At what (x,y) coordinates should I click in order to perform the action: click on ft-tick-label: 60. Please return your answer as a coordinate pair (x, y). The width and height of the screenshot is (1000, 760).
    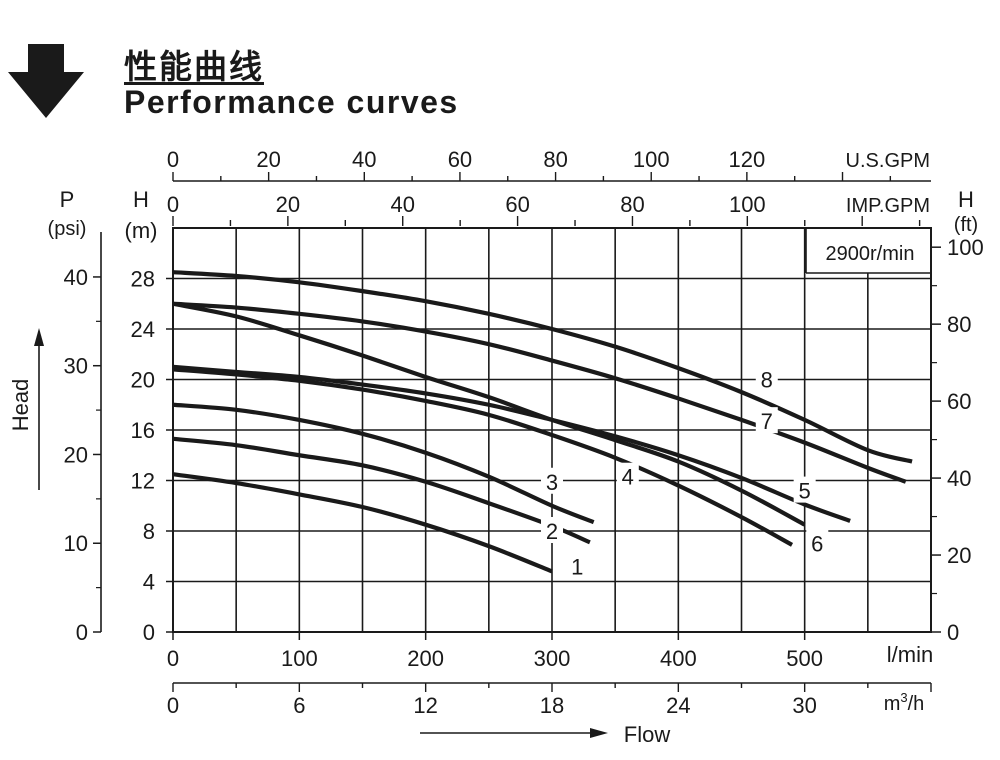
    Looking at the image, I should click on (959, 401).